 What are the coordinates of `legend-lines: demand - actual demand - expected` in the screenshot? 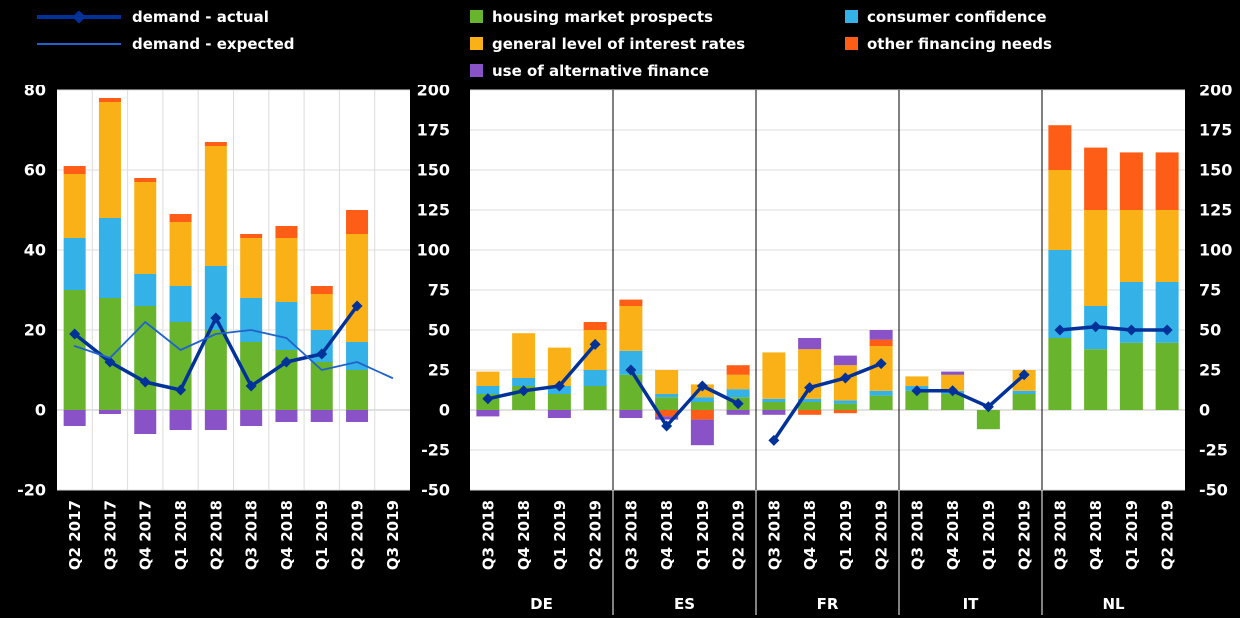 It's located at (164, 30).